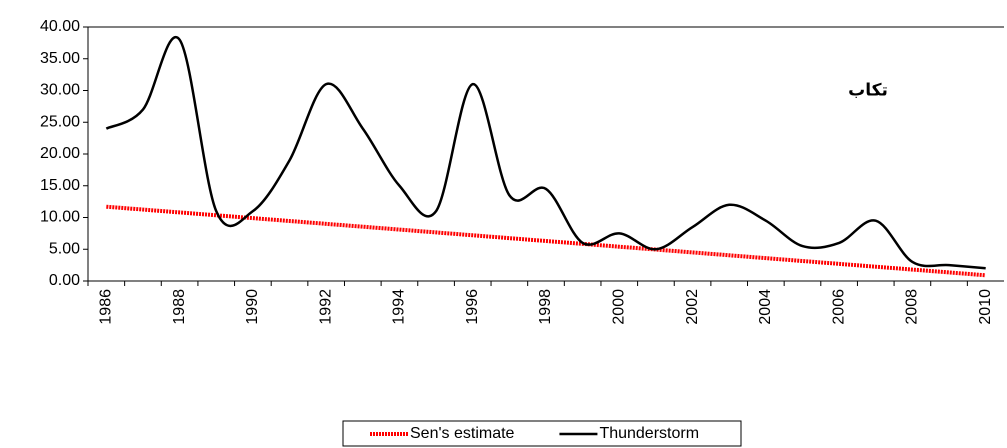 The image size is (1007, 448). What do you see at coordinates (60, 121) in the screenshot?
I see `y-tick-label: 25.00` at bounding box center [60, 121].